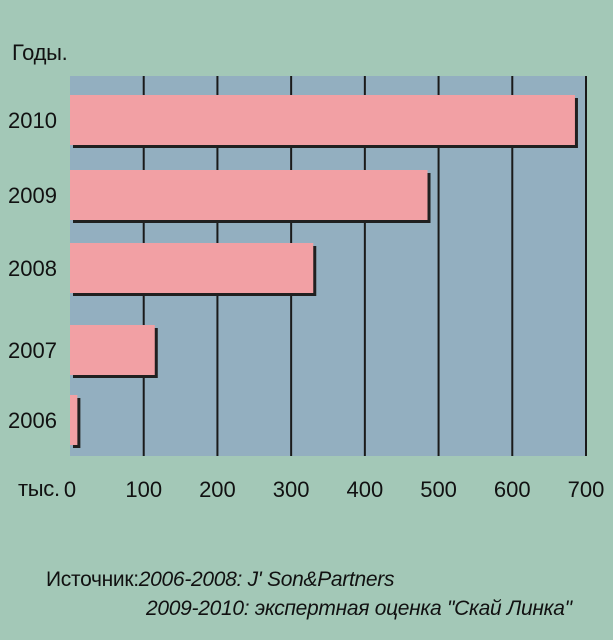 Image resolution: width=613 pixels, height=640 pixels. I want to click on source-prefix: Источник:, so click(92, 579).